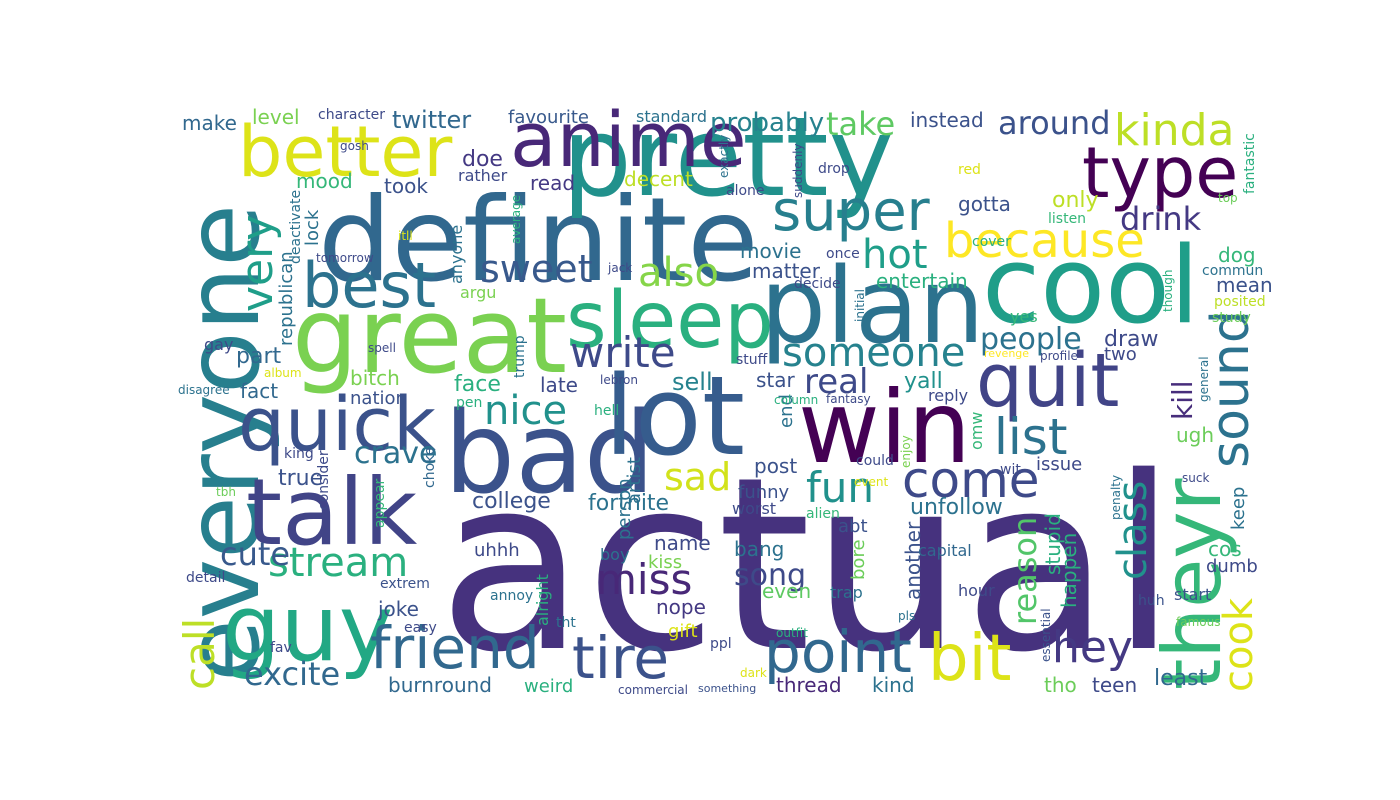  Describe the element at coordinates (1075, 200) in the screenshot. I see `word-only: only` at that location.